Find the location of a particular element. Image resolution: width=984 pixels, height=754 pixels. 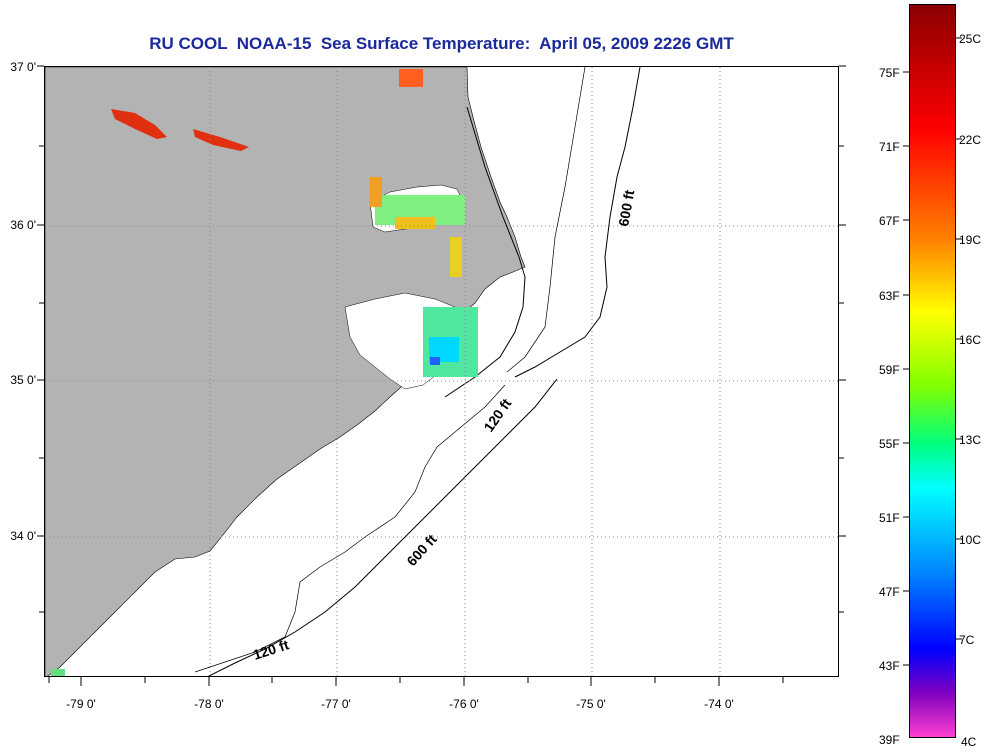

cbar-c-10: 10C is located at coordinates (970, 540).